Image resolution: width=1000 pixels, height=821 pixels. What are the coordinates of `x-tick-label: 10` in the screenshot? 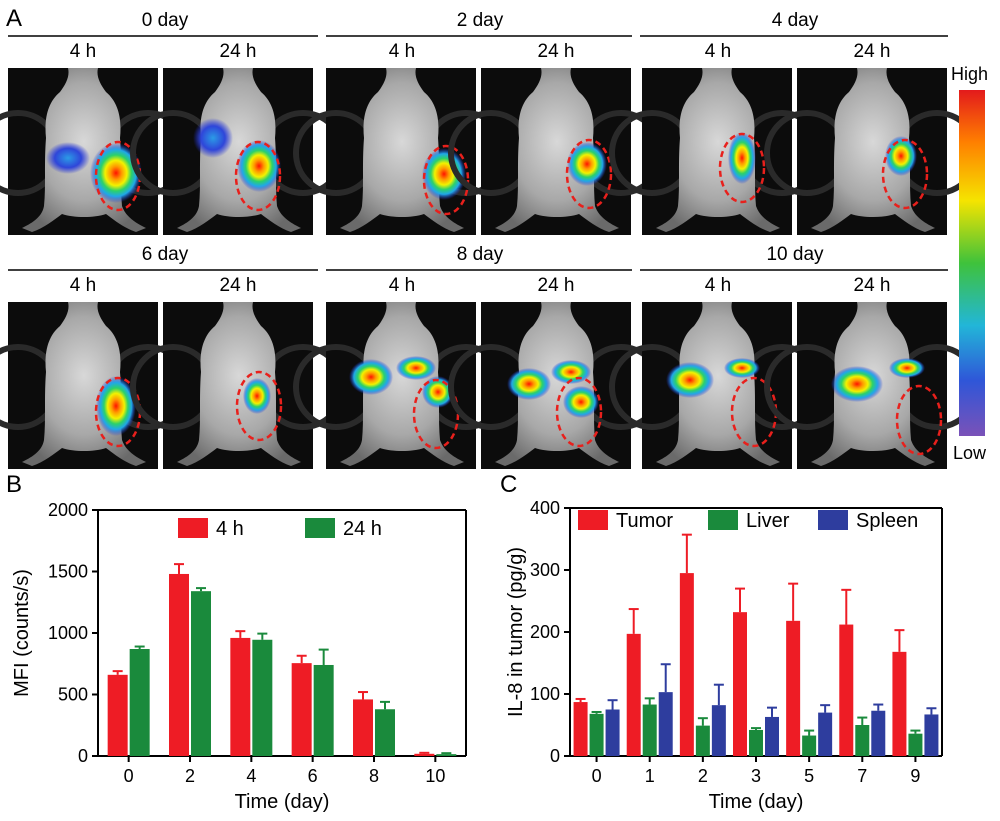 It's located at (435, 776).